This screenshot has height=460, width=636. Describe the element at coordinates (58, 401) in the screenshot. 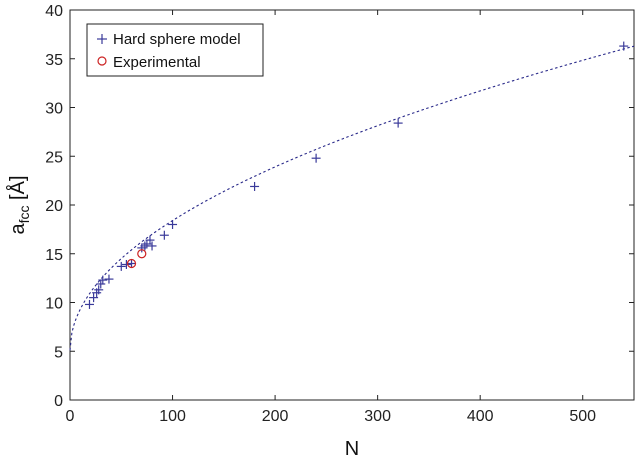

I see `y-tick-label: 0` at that location.